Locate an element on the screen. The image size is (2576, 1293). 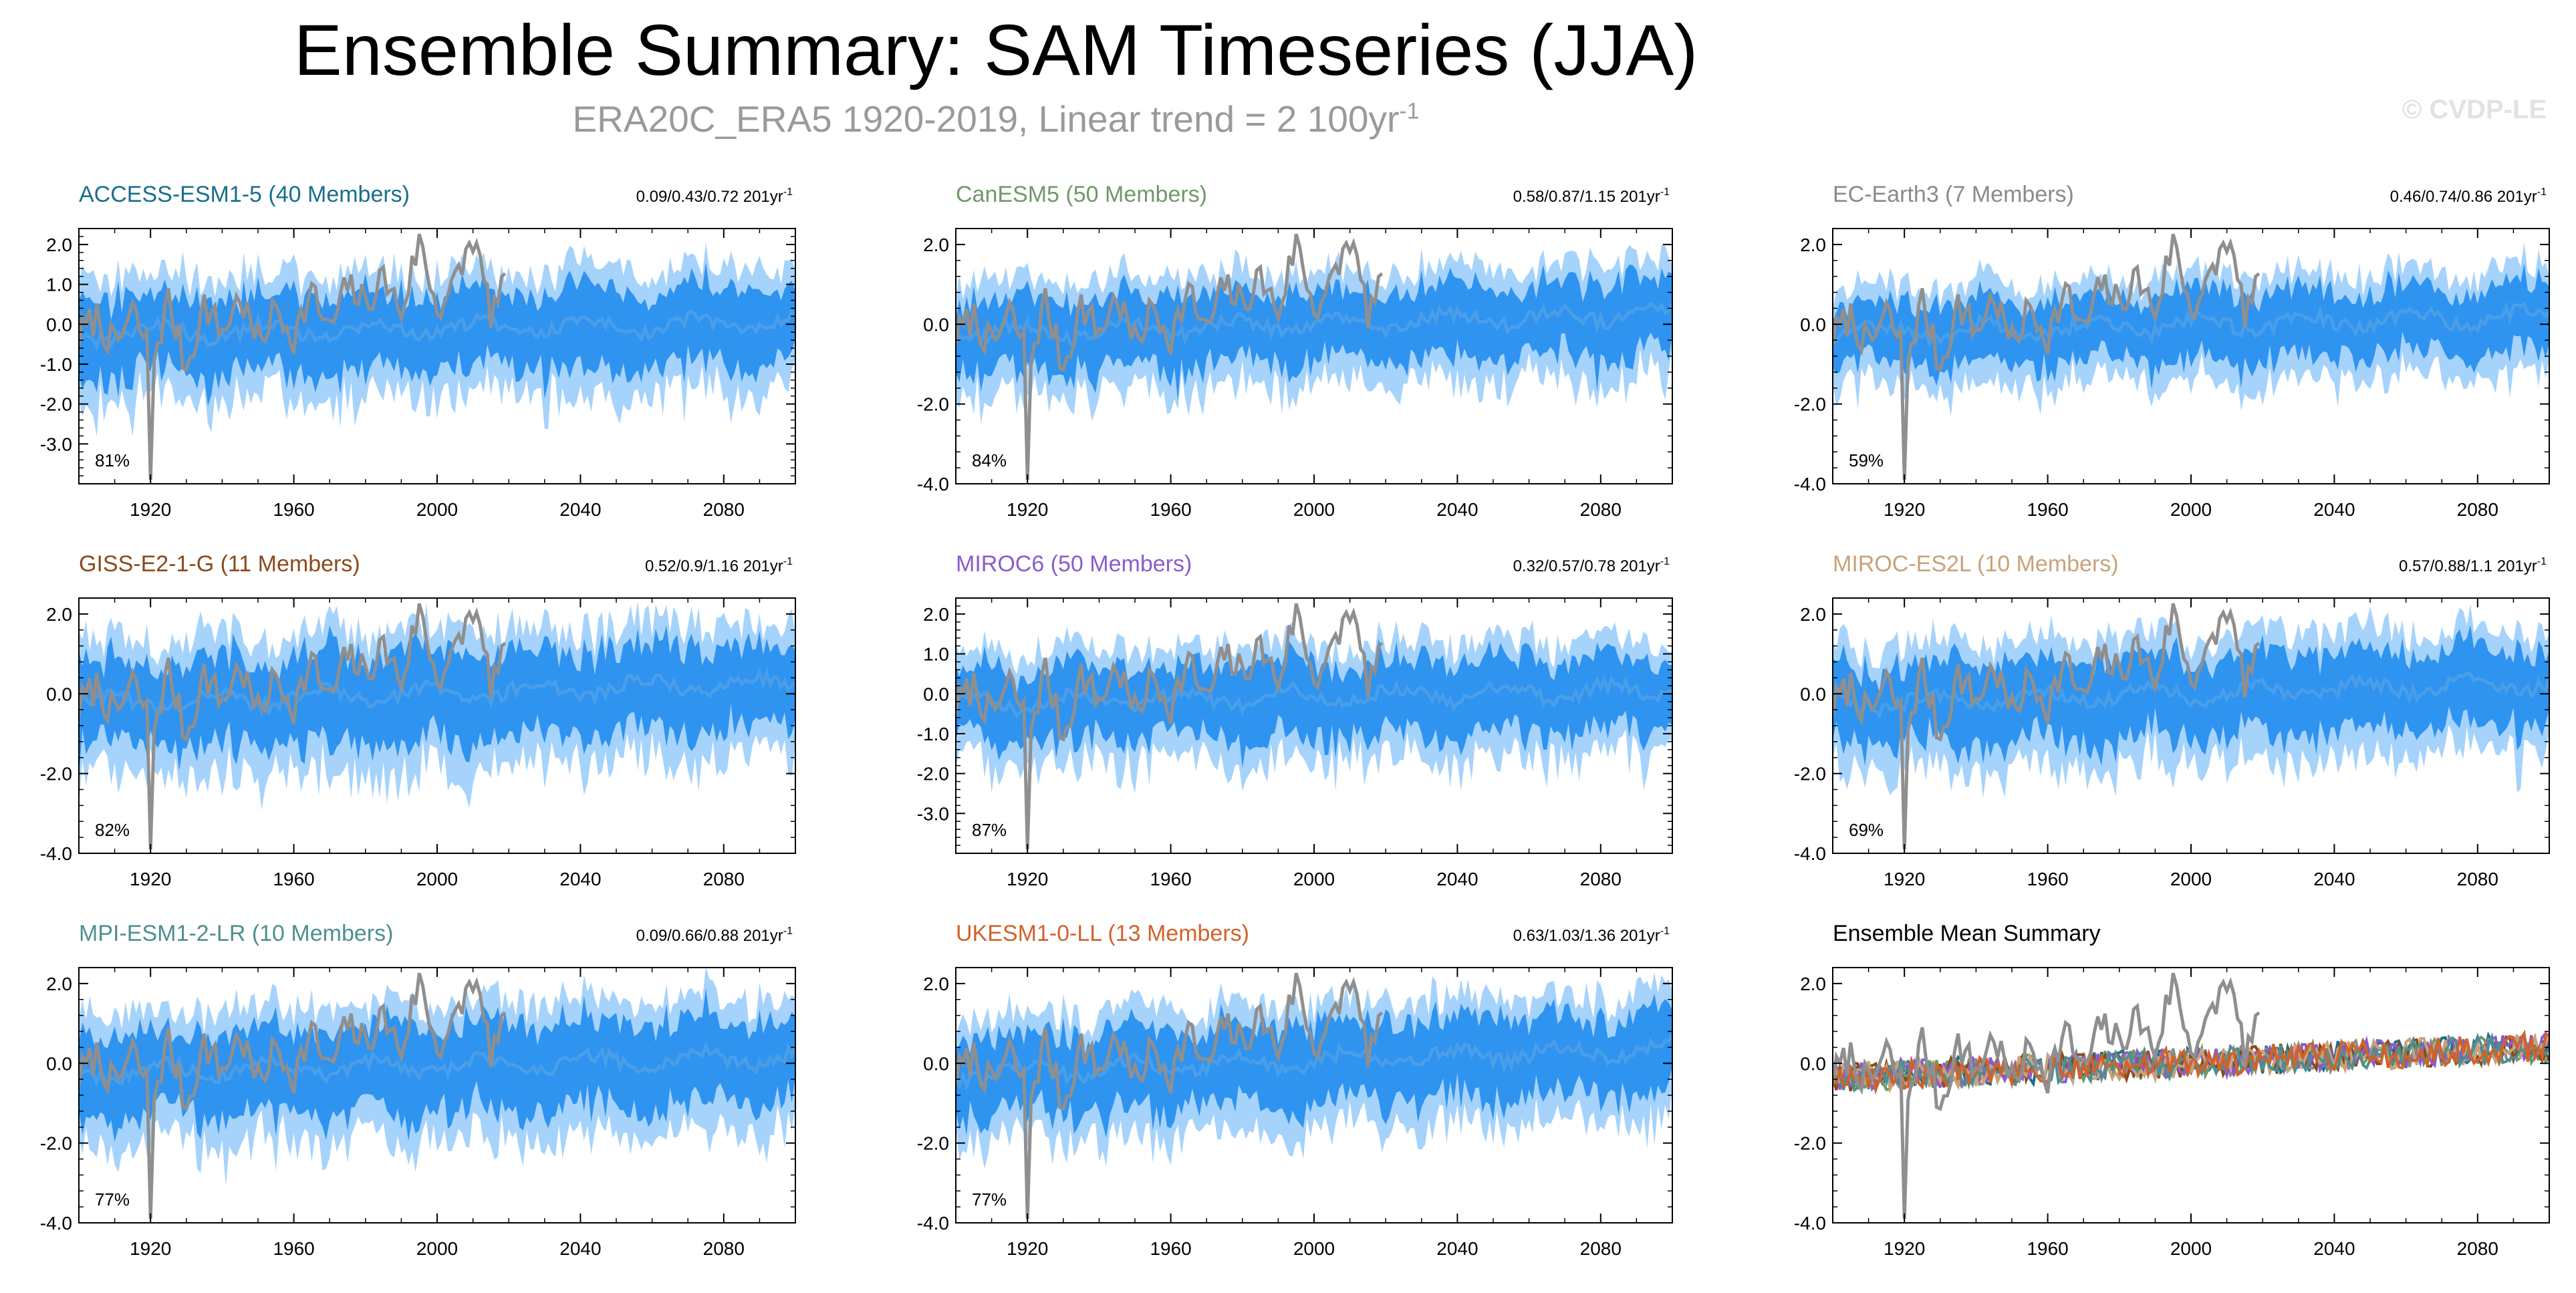
panel-percent-label: 81% is located at coordinates (112, 460).